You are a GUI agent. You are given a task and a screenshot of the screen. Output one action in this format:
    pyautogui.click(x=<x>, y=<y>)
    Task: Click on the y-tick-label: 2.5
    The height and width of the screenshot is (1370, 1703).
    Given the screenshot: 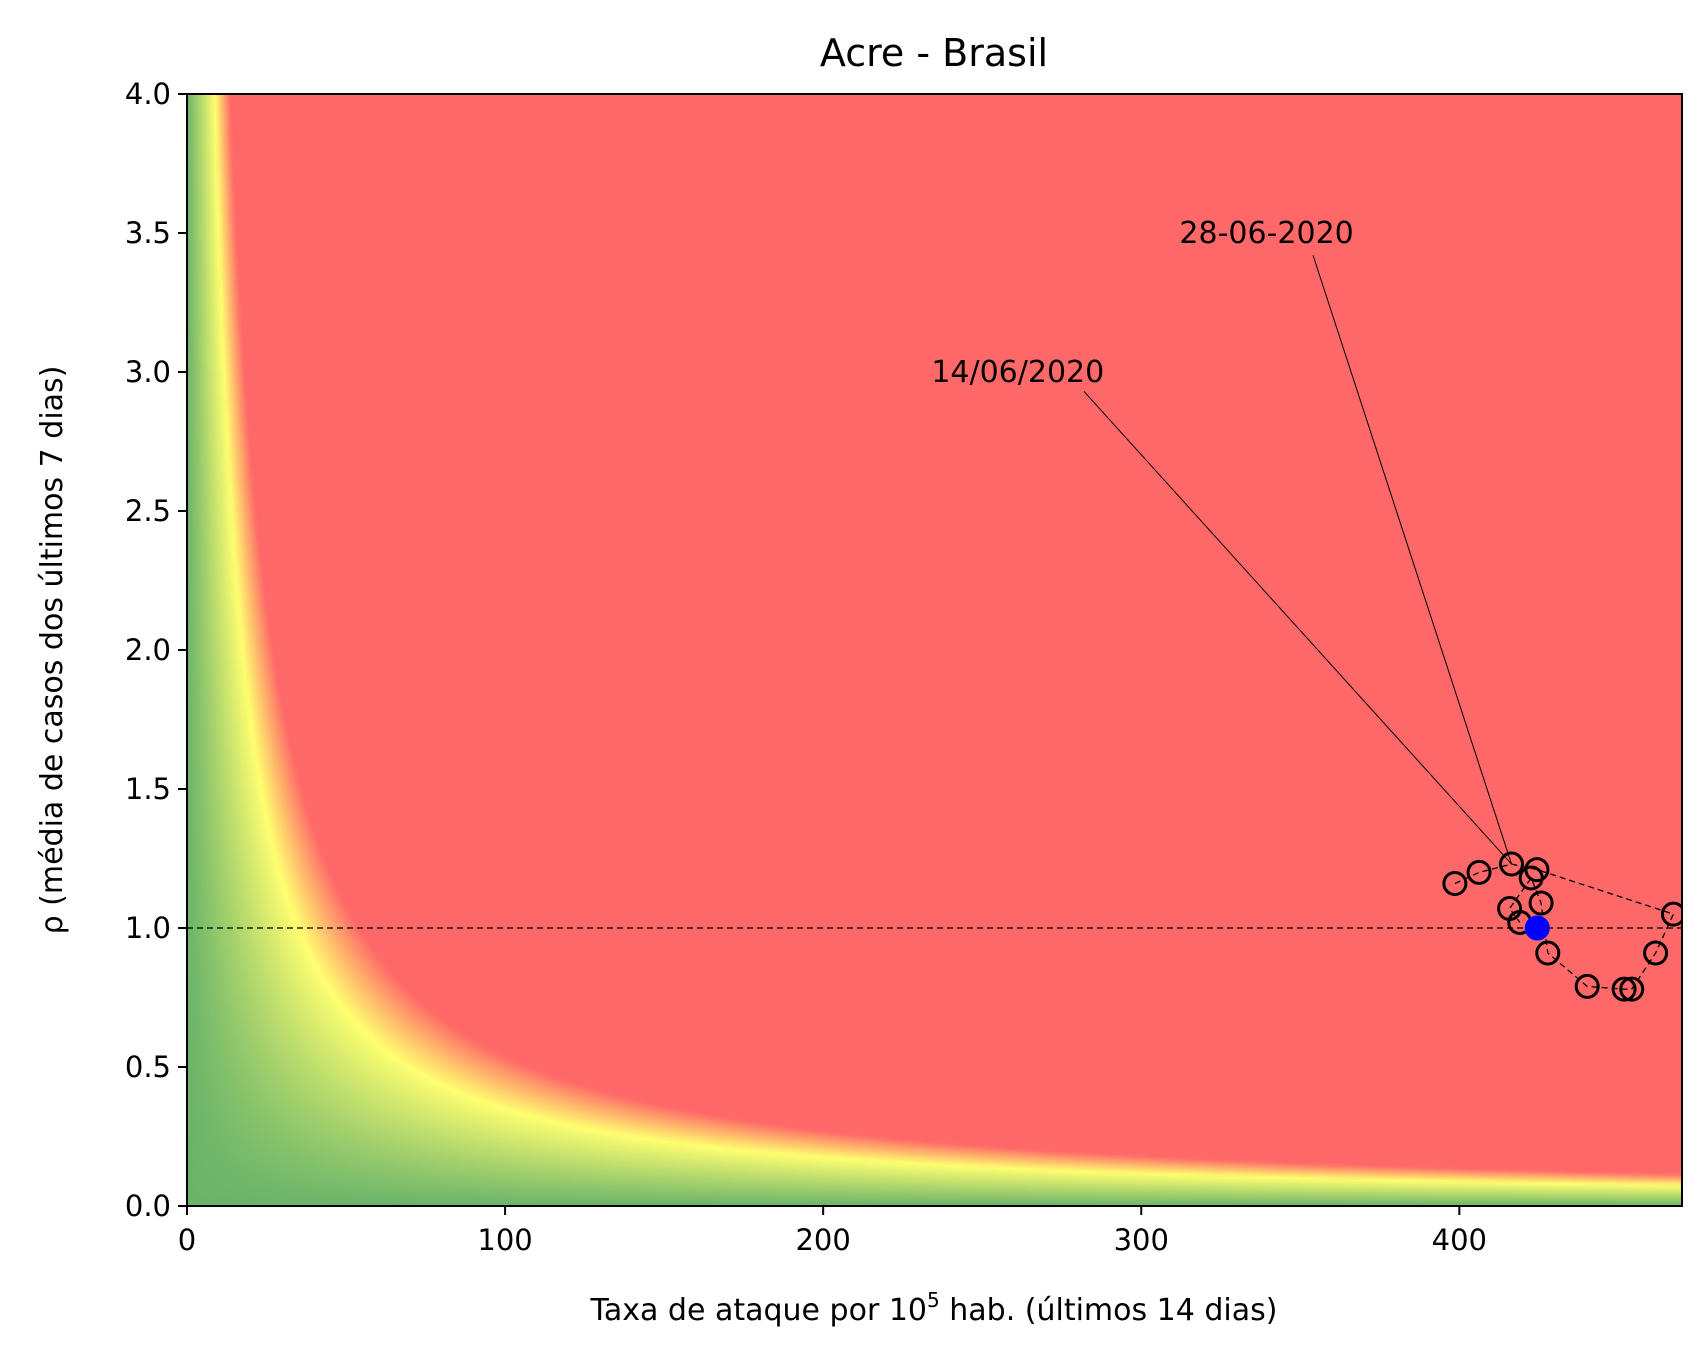 What is the action you would take?
    pyautogui.click(x=148, y=511)
    